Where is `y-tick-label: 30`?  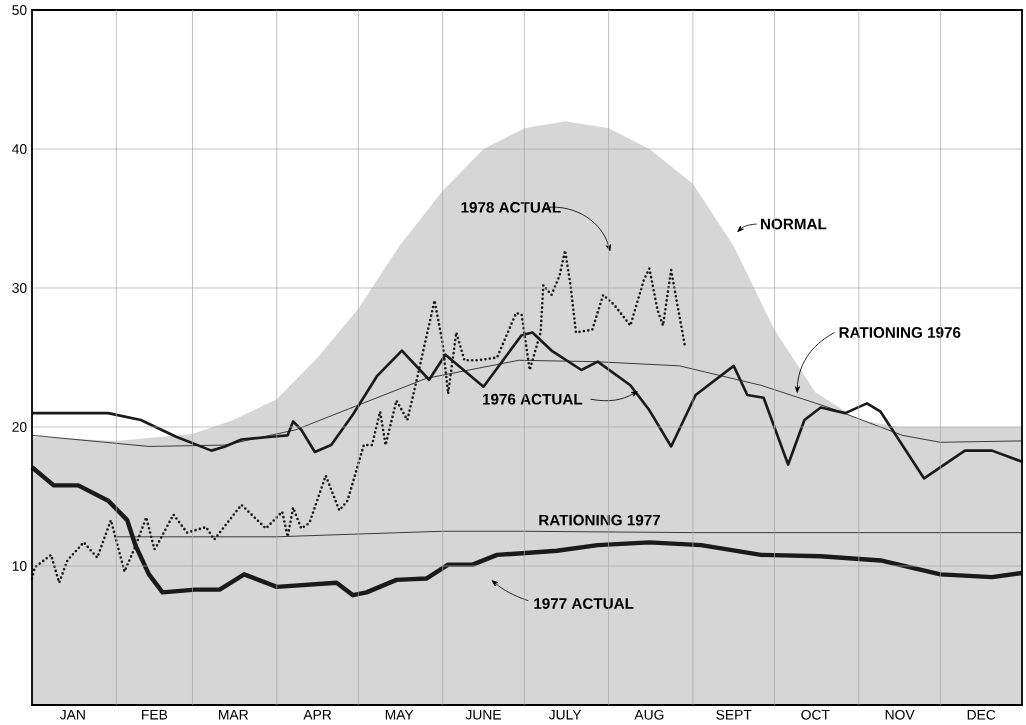
y-tick-label: 30 is located at coordinates (19, 288).